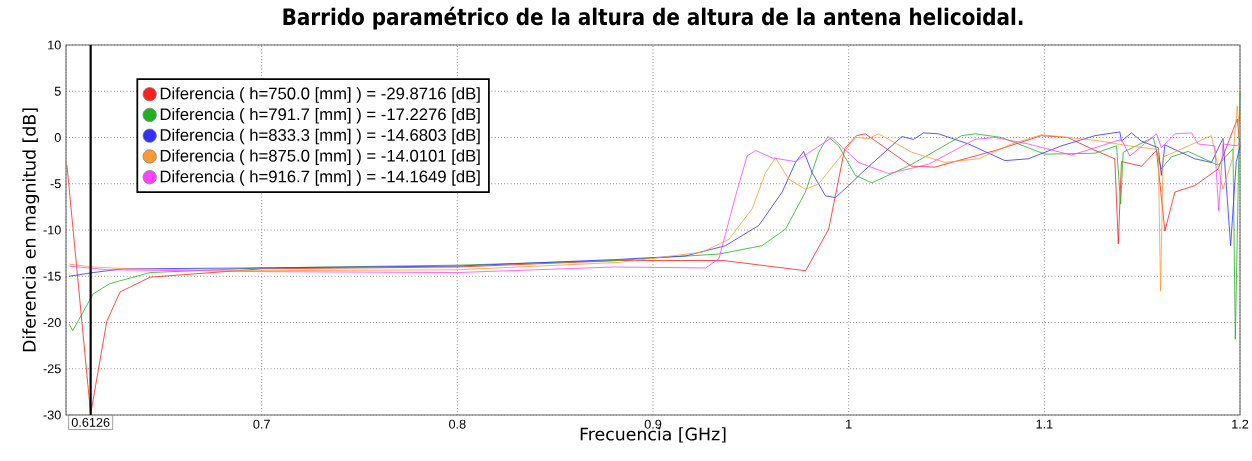 The width and height of the screenshot is (1252, 461). I want to click on legend-label: Diferencia ( h=875.0 [mm] ) = -14.0101 [dB], so click(320, 157).